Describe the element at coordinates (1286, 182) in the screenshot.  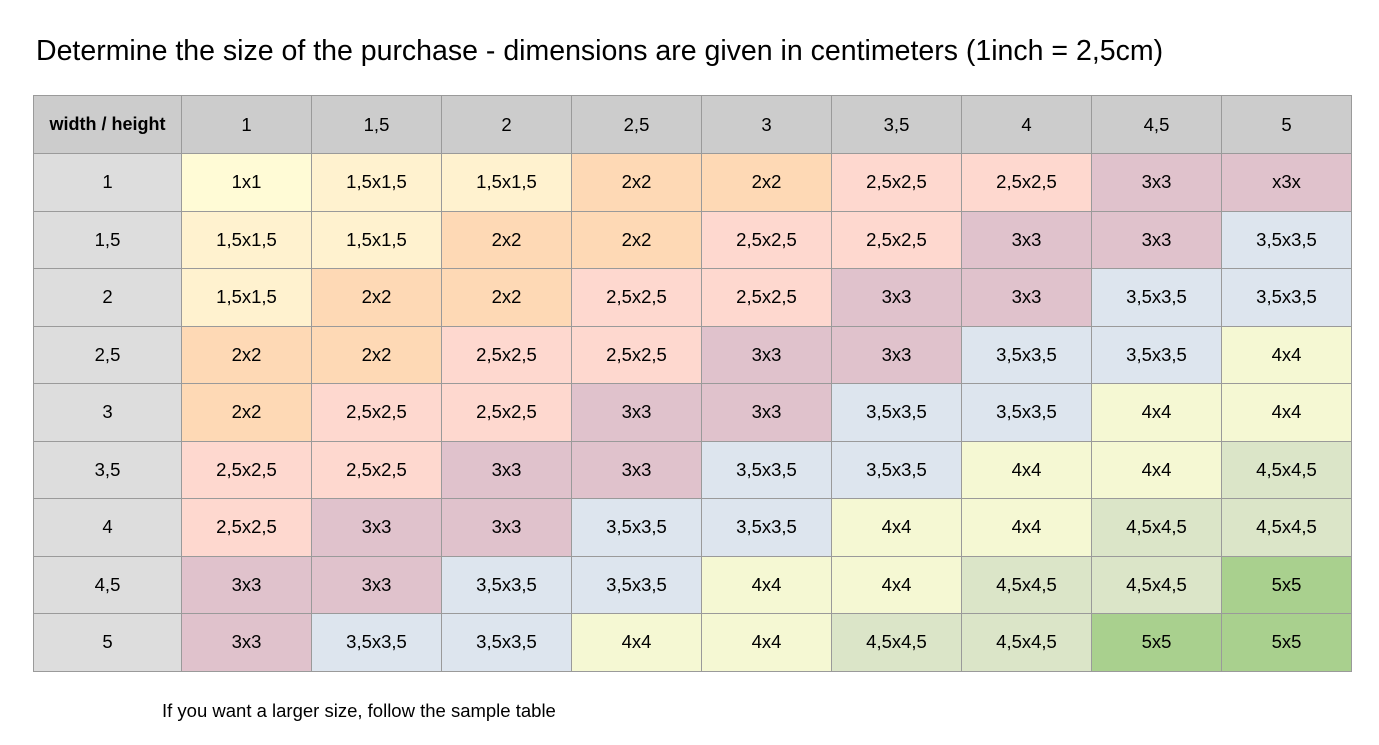
I see `size-cell: x3x` at that location.